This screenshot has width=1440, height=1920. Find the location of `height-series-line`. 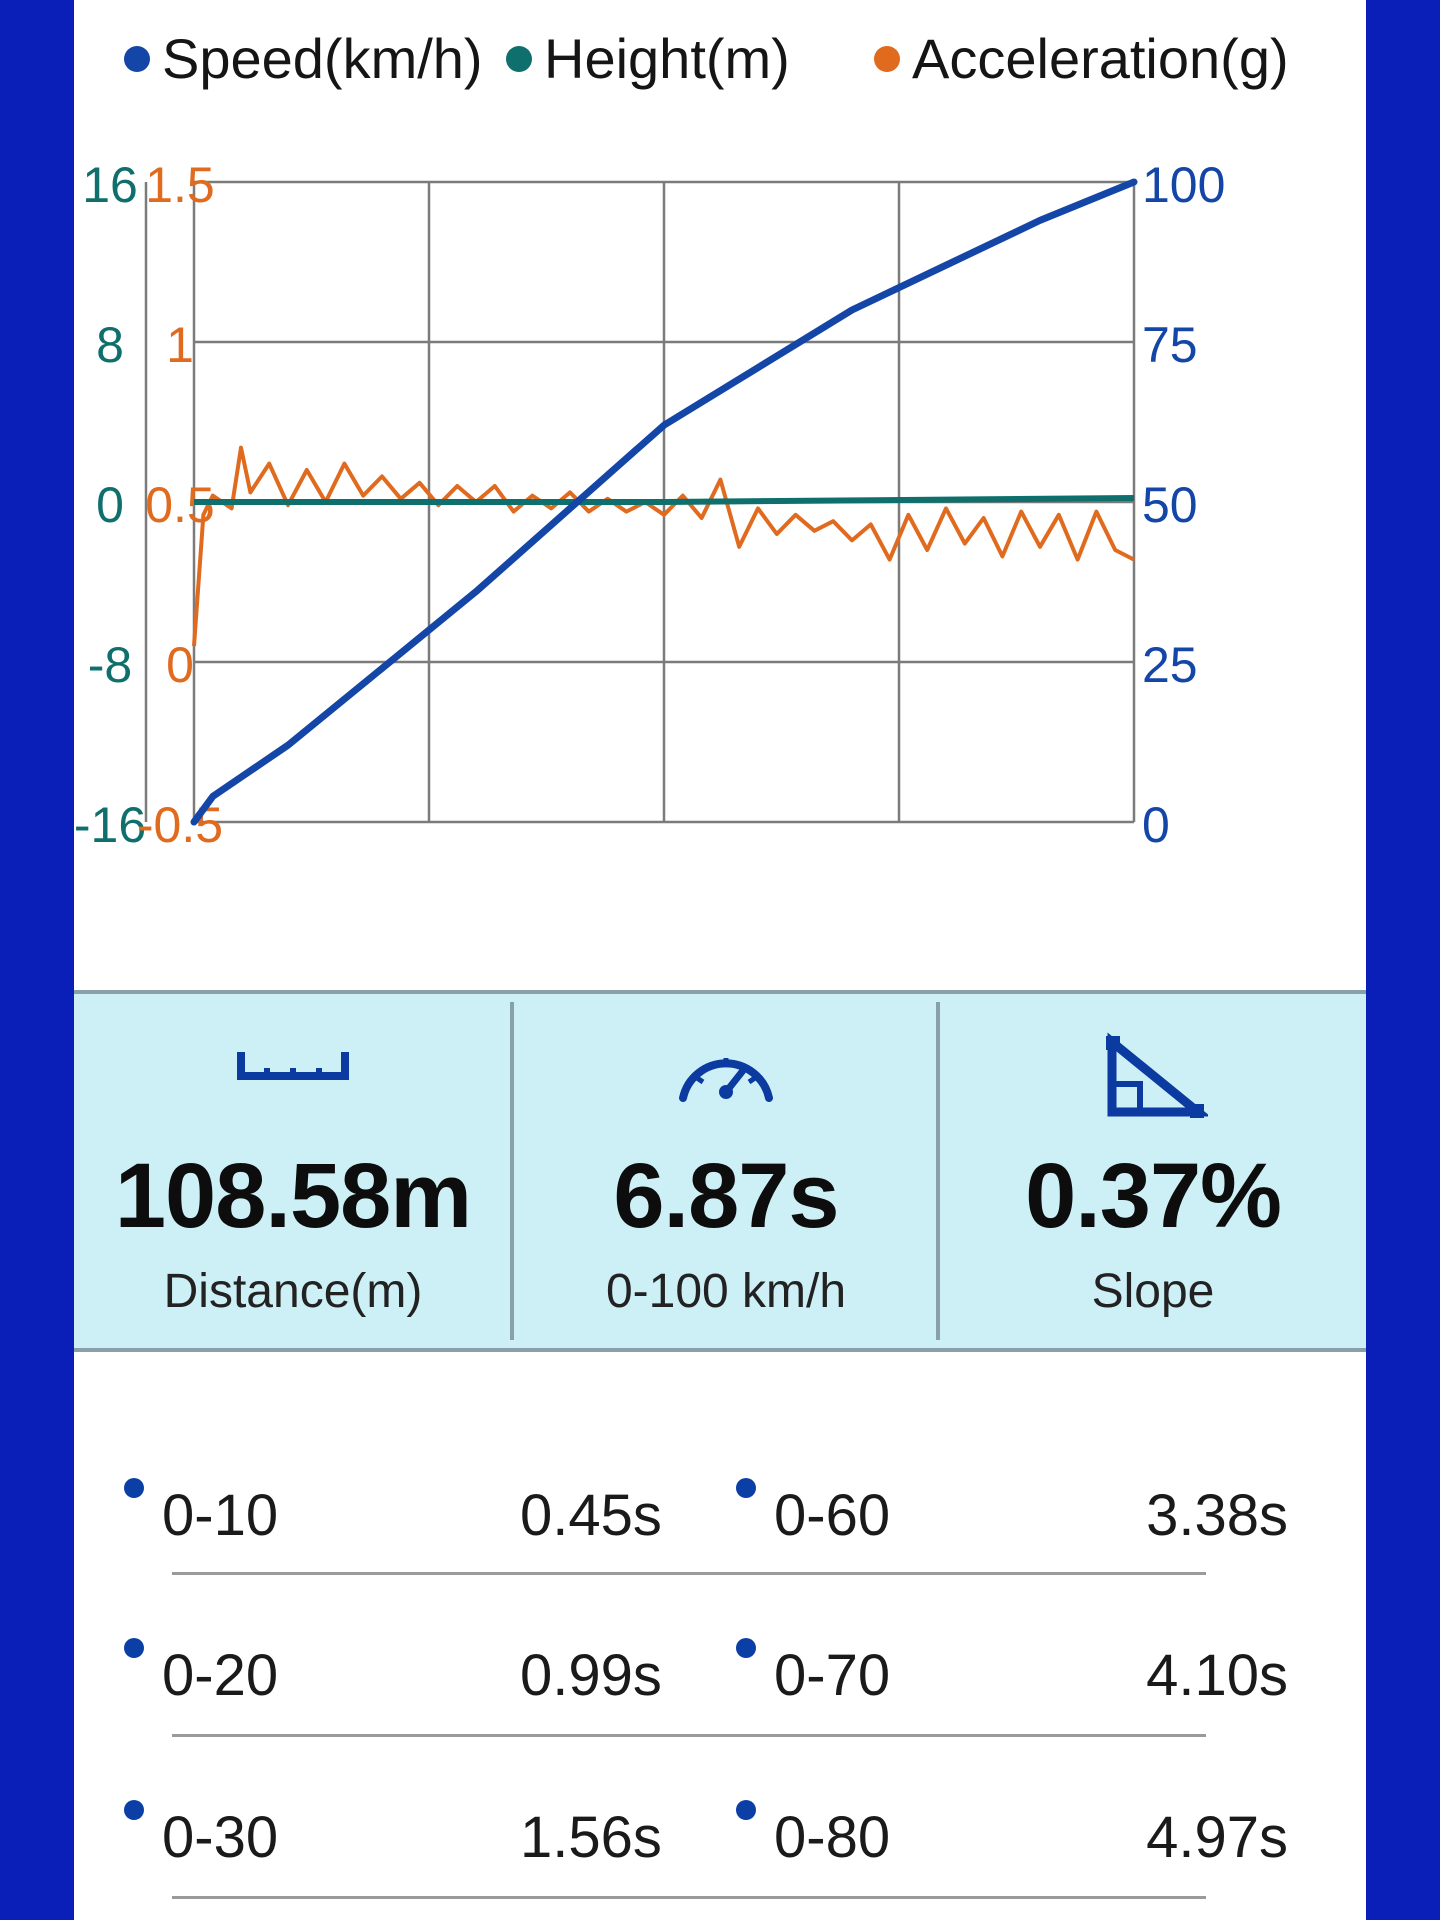

height-series-line is located at coordinates (664, 500).